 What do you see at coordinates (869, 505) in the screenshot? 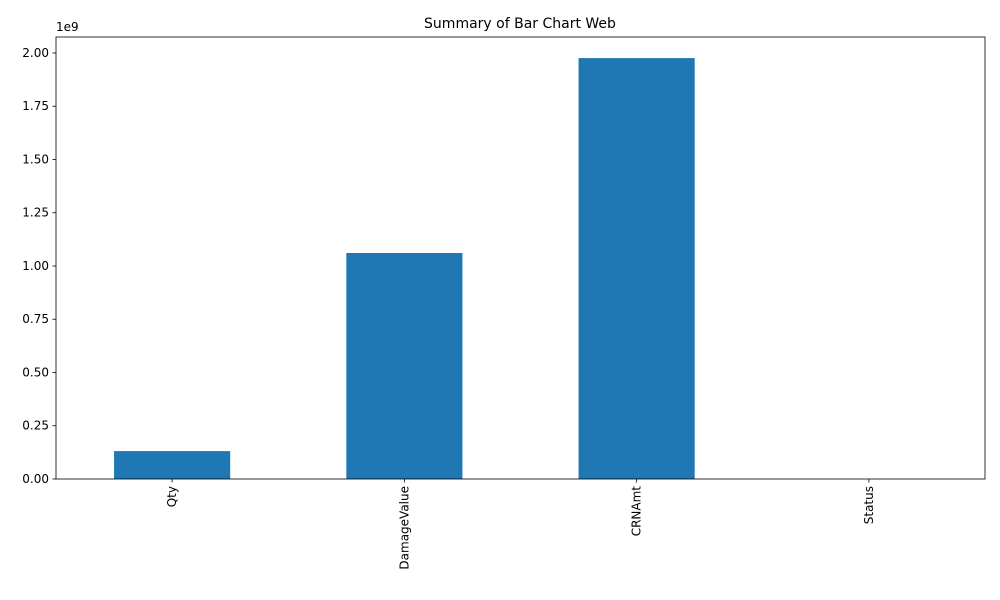
I see `x-tick-label: Status` at bounding box center [869, 505].